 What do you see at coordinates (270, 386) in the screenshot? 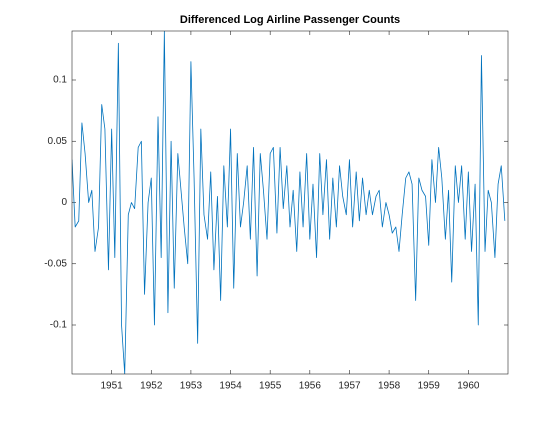
I see `x-tick-label: 1955` at bounding box center [270, 386].